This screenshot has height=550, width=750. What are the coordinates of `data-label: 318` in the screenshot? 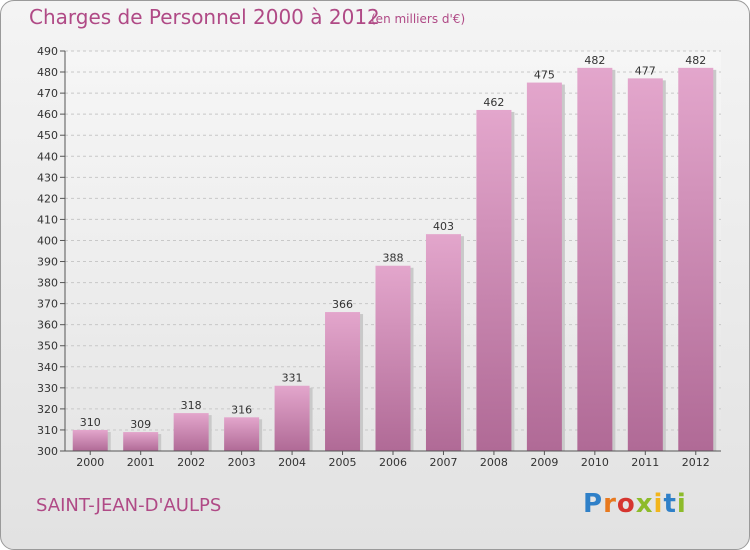 It's located at (191, 405).